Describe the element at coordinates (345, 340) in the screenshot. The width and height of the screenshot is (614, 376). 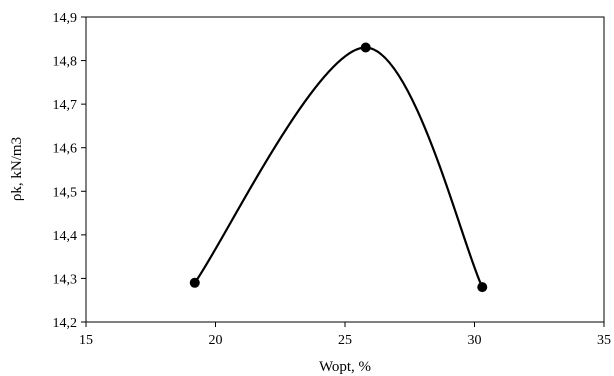
I see `x-tick-label: 25` at that location.